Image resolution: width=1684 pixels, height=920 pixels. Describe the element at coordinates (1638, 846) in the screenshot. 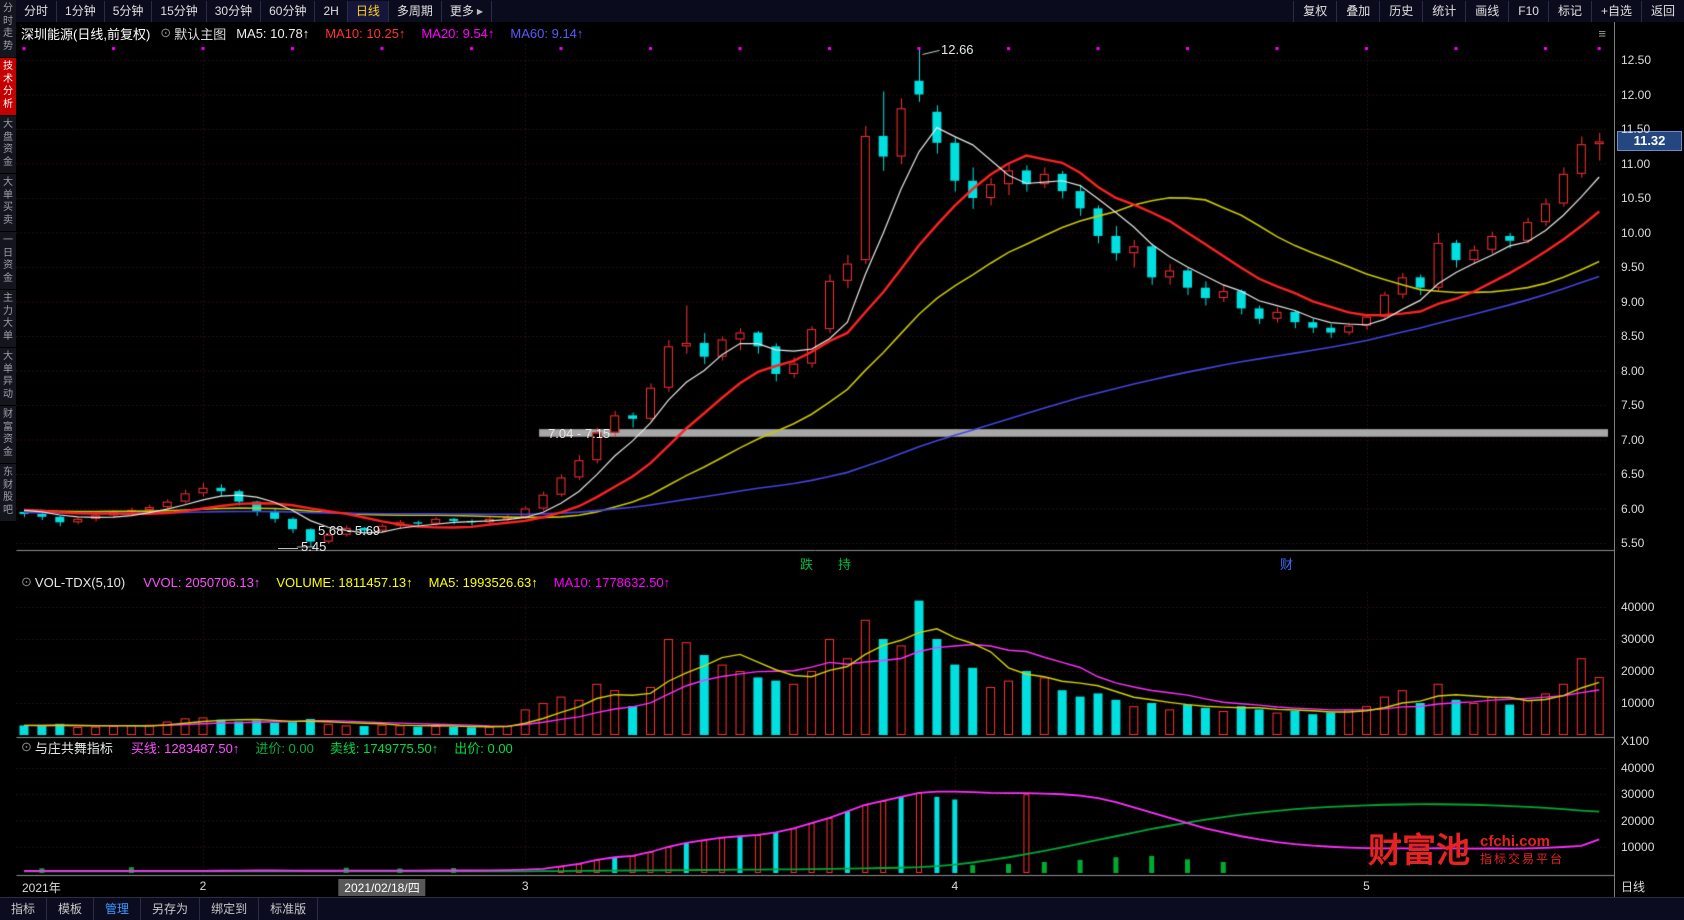

I see `indicator-axis-label: 10000` at that location.